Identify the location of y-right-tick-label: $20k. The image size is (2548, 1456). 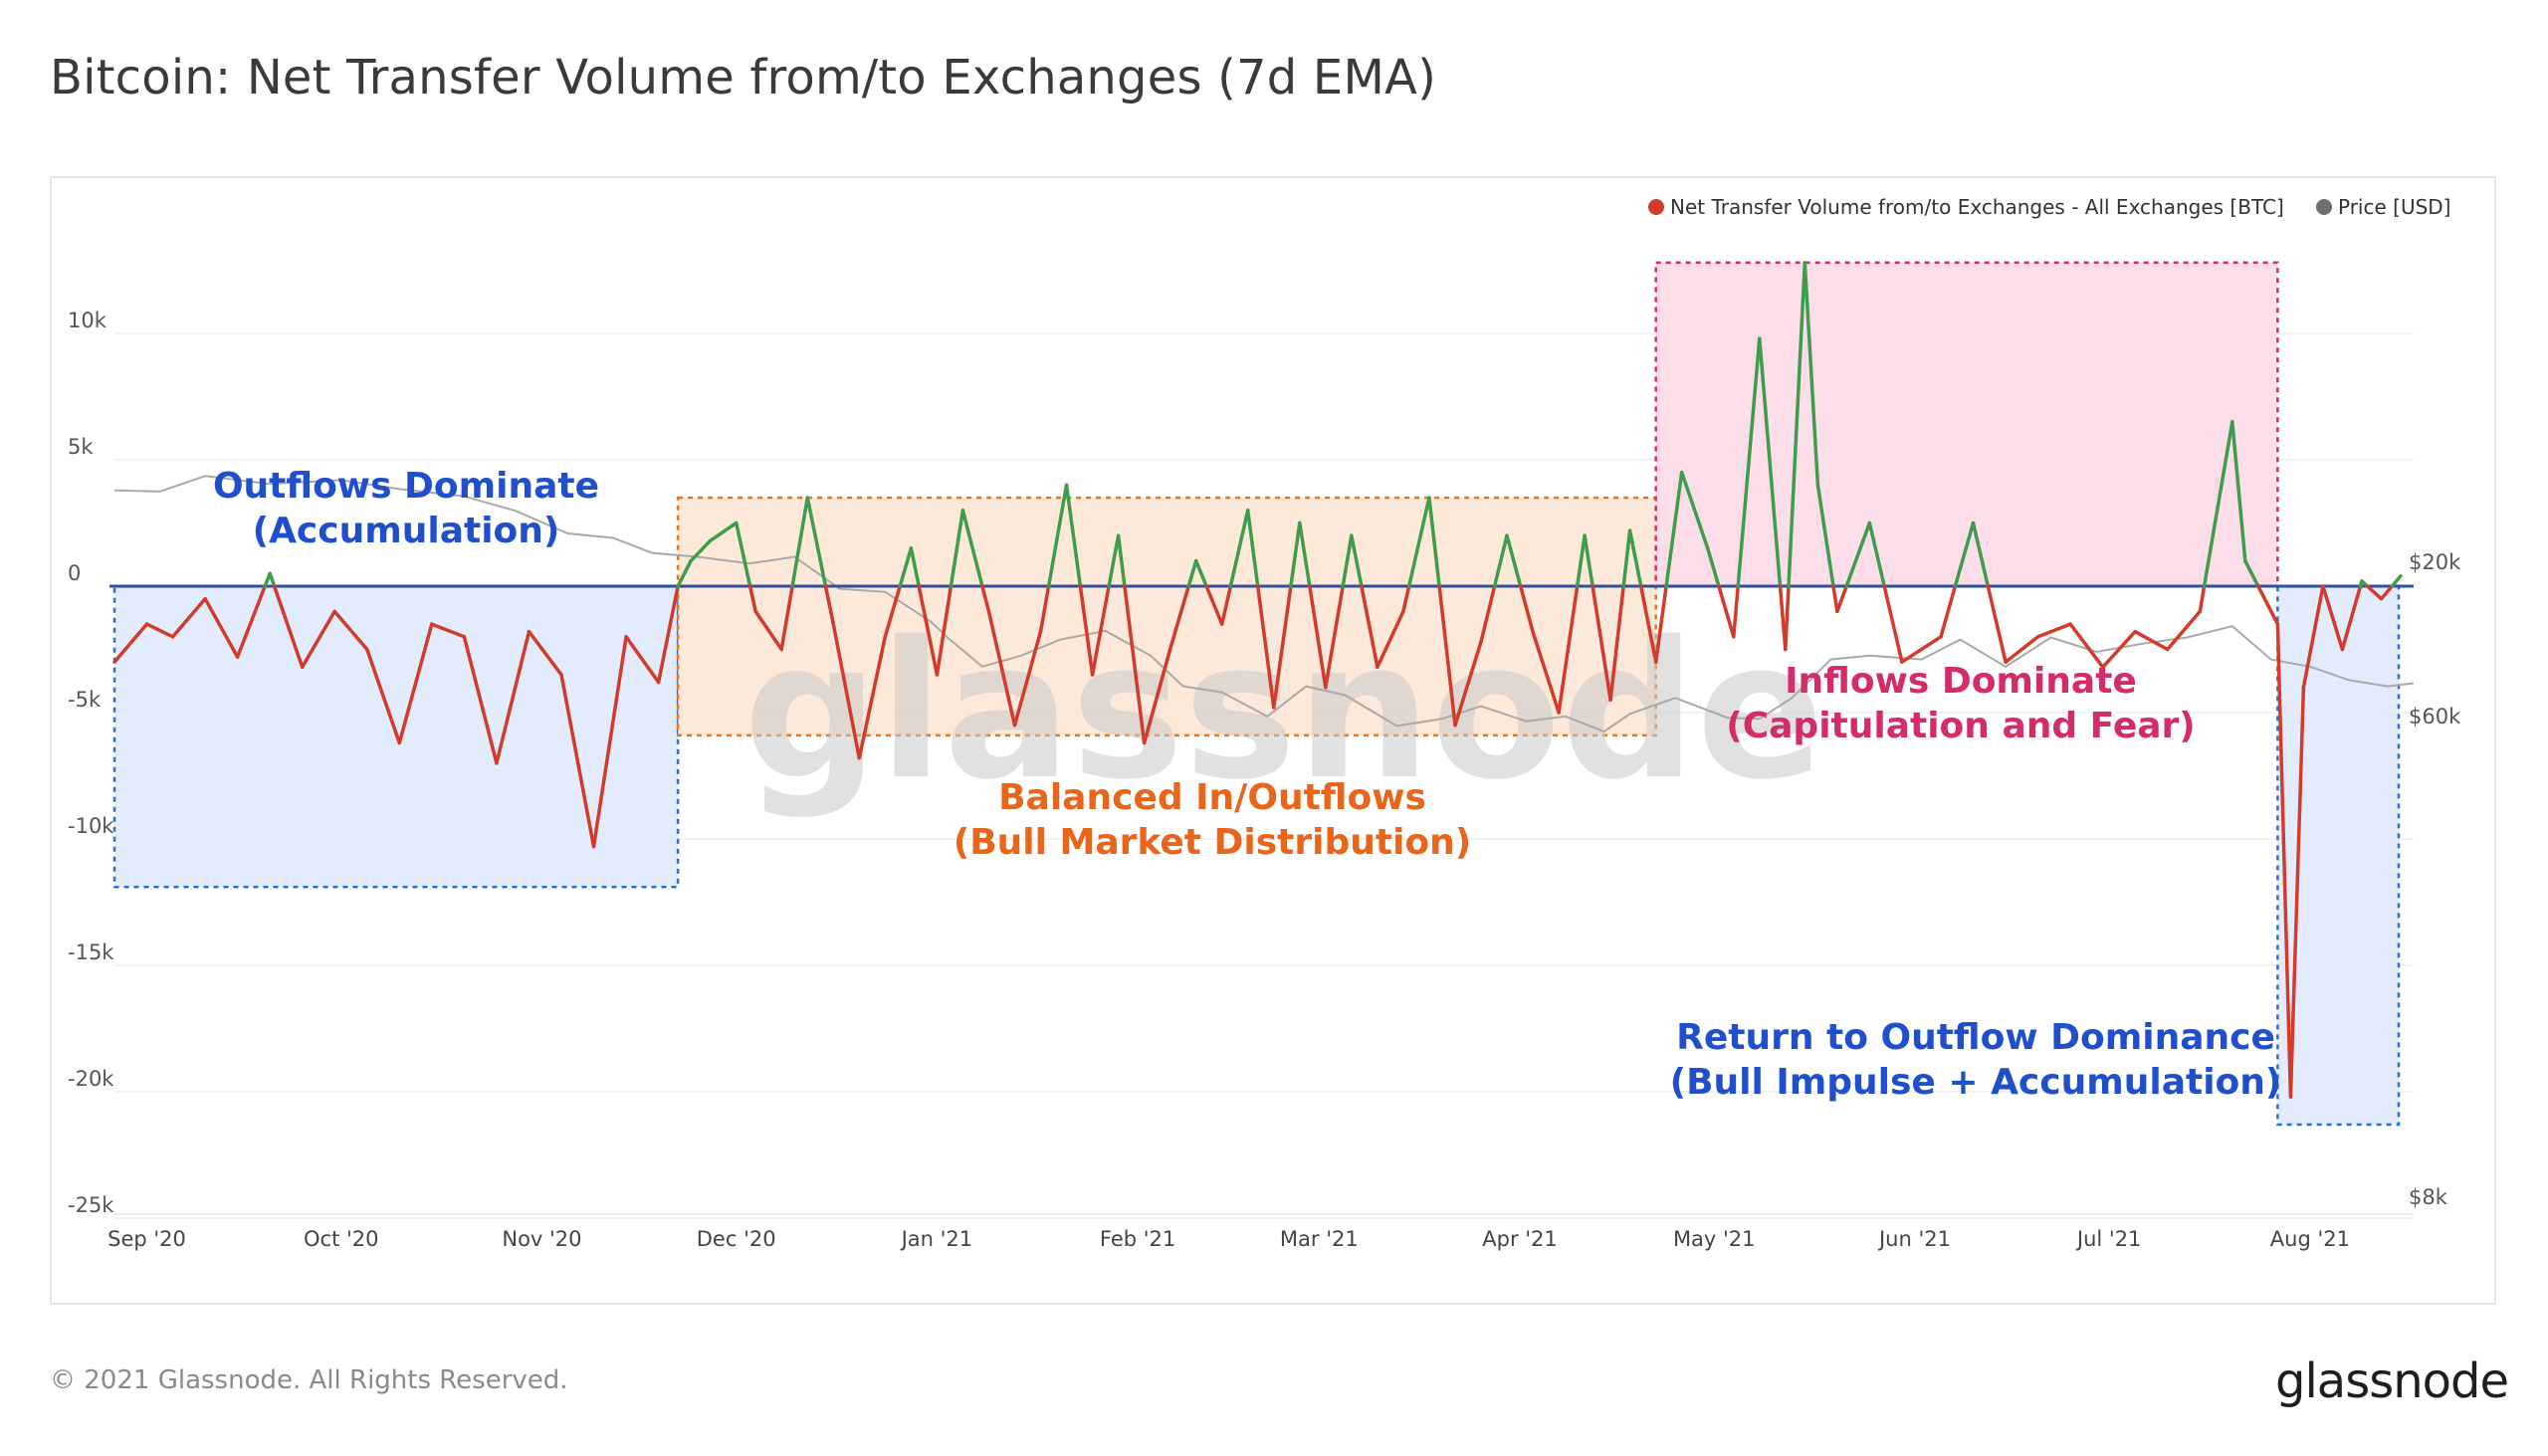
(2435, 562).